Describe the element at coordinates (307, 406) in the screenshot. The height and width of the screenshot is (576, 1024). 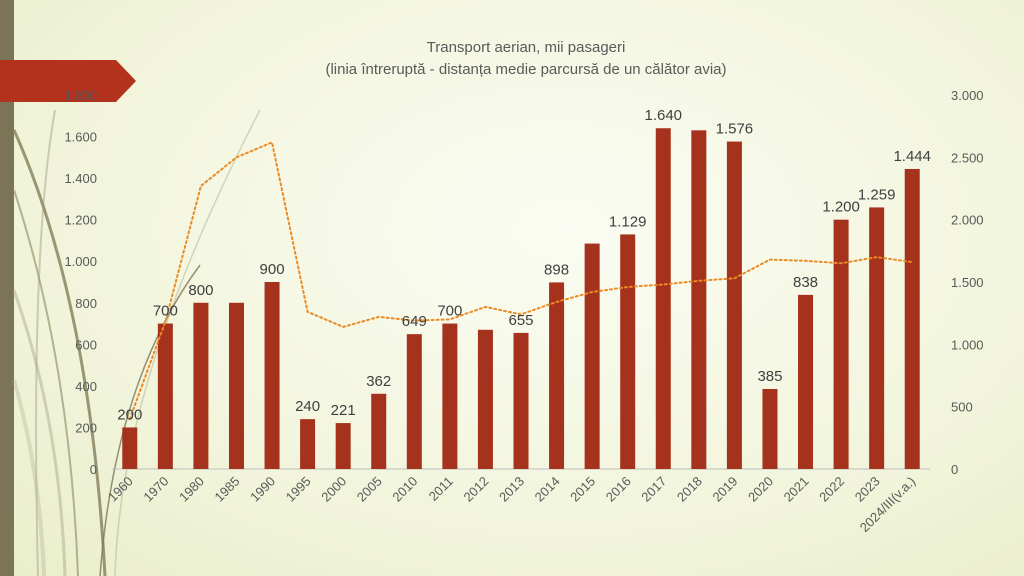
I see `data-label: 240` at that location.